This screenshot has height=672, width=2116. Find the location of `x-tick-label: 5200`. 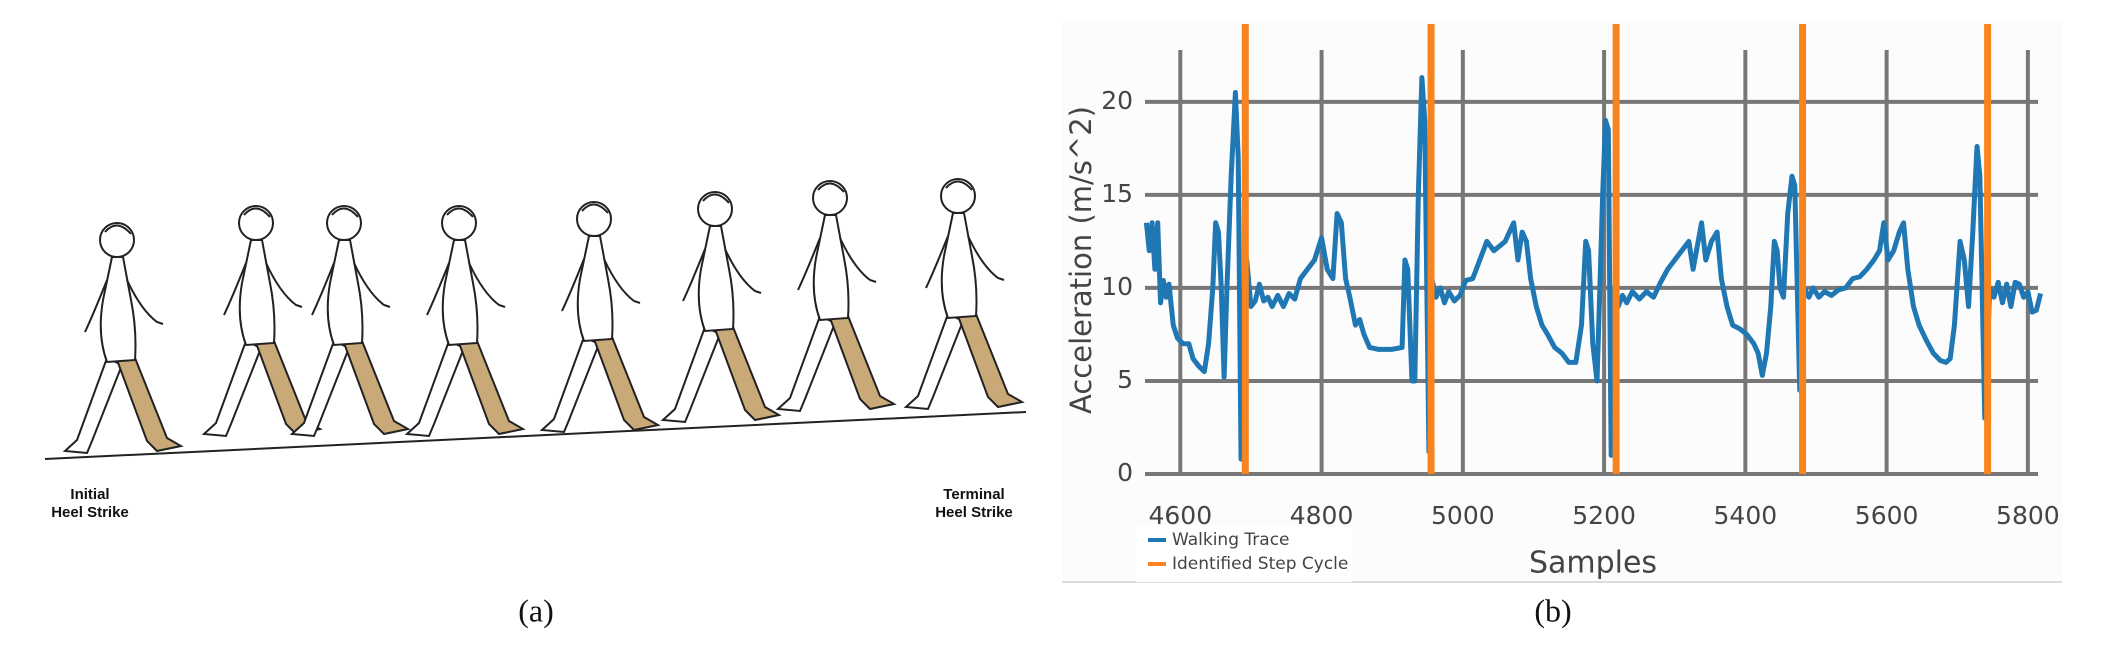

x-tick-label: 5200 is located at coordinates (1604, 515).